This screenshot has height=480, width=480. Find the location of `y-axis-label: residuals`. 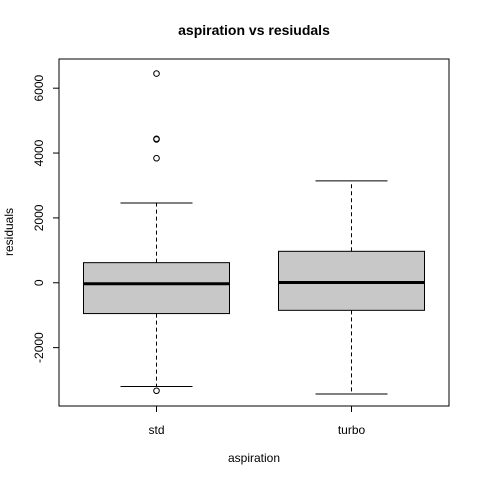

y-axis-label: residuals is located at coordinates (9, 232).